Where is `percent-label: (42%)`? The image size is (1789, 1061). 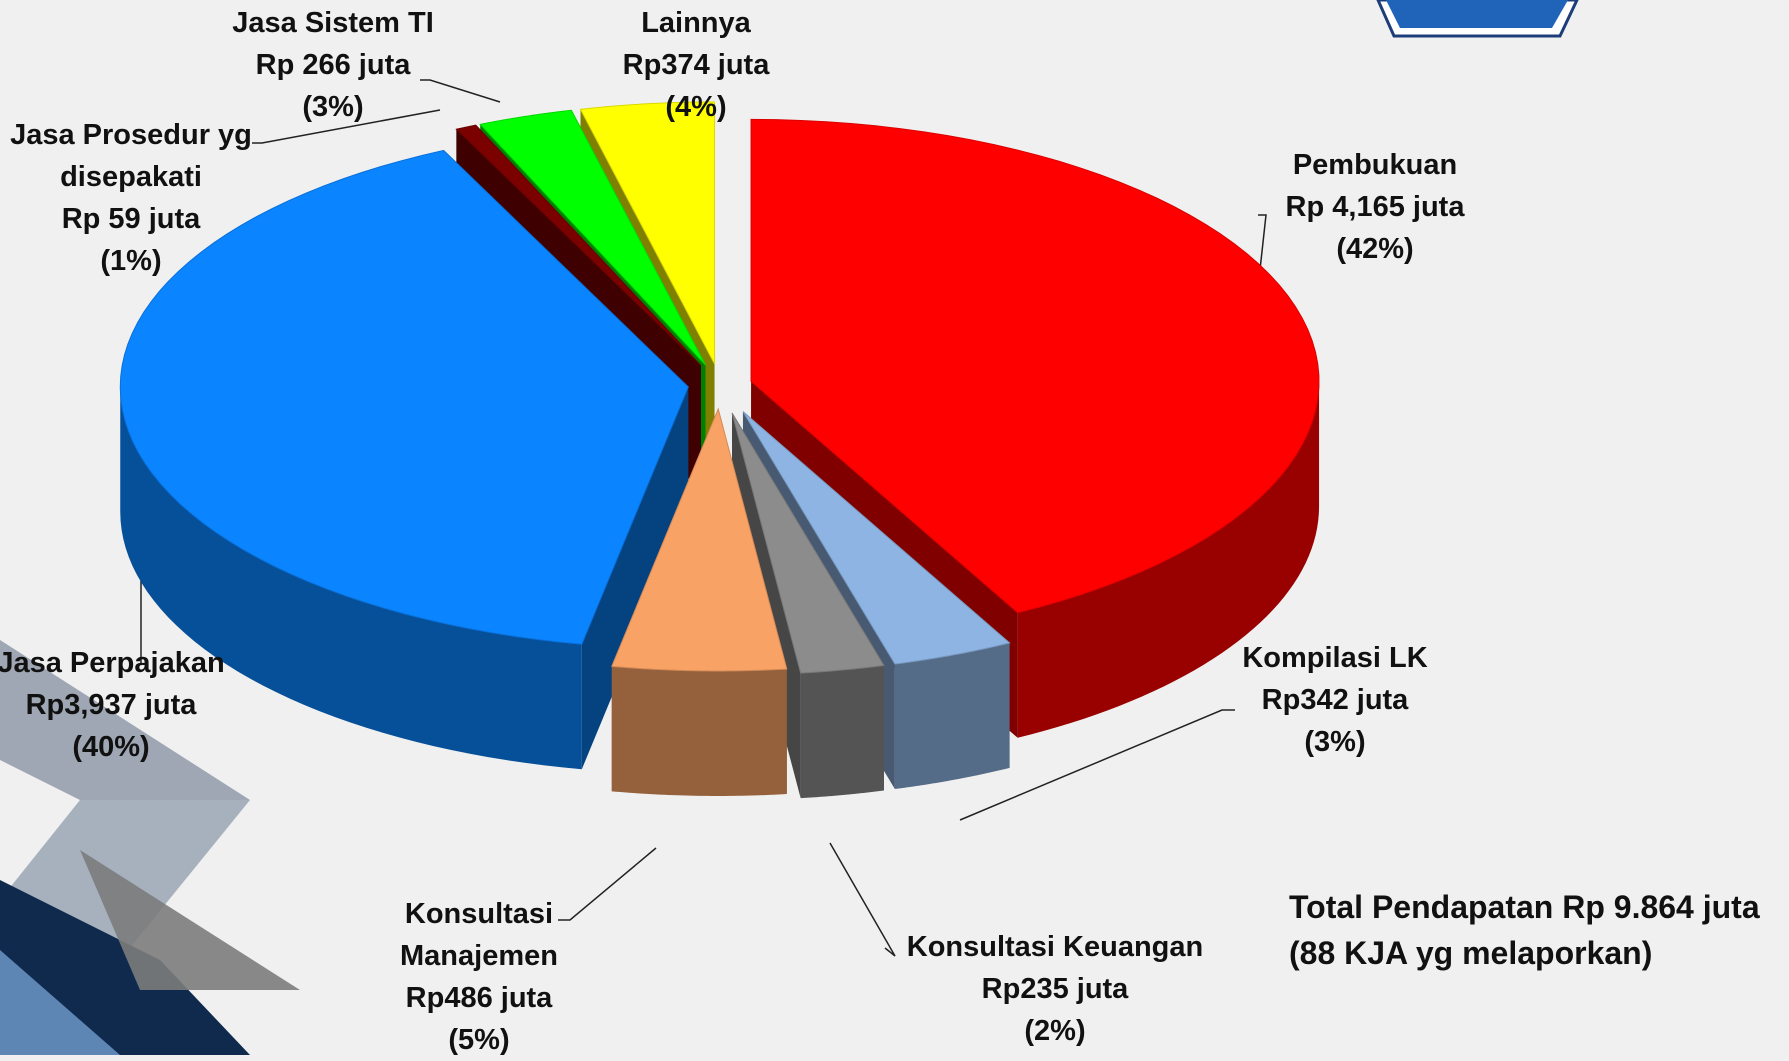 percent-label: (42%) is located at coordinates (1375, 249).